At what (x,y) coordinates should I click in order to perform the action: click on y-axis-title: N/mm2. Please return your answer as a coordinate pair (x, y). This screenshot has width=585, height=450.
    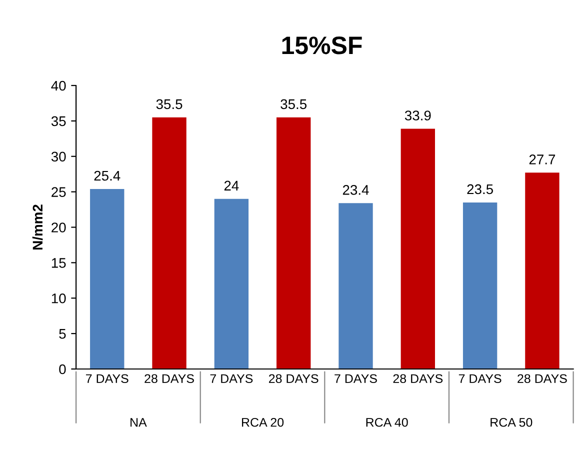
    Looking at the image, I should click on (37, 227).